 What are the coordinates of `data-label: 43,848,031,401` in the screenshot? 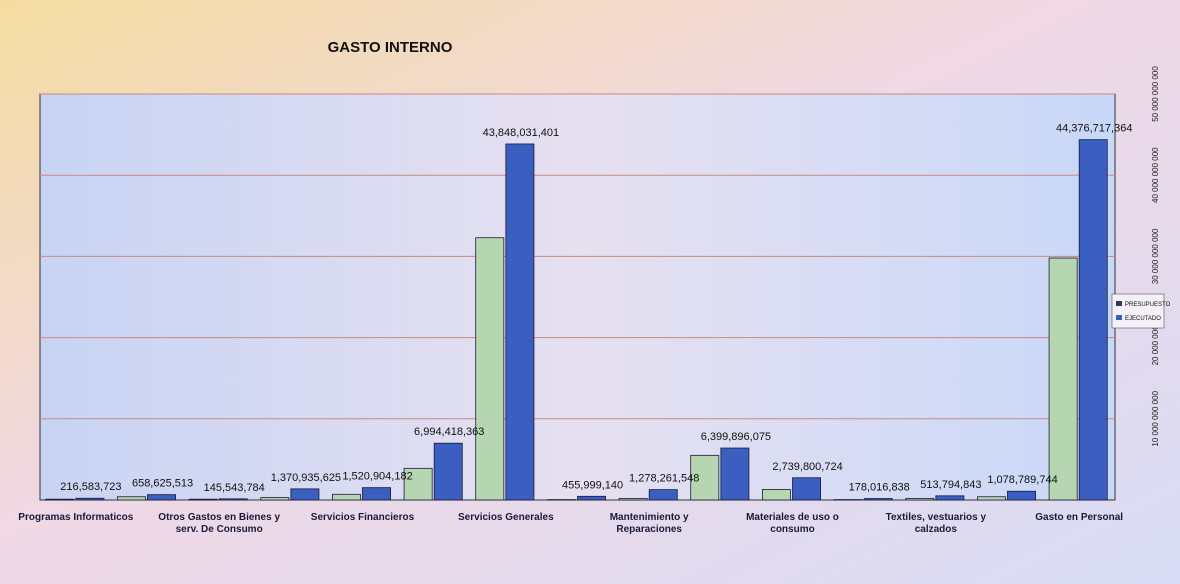 It's located at (521, 133).